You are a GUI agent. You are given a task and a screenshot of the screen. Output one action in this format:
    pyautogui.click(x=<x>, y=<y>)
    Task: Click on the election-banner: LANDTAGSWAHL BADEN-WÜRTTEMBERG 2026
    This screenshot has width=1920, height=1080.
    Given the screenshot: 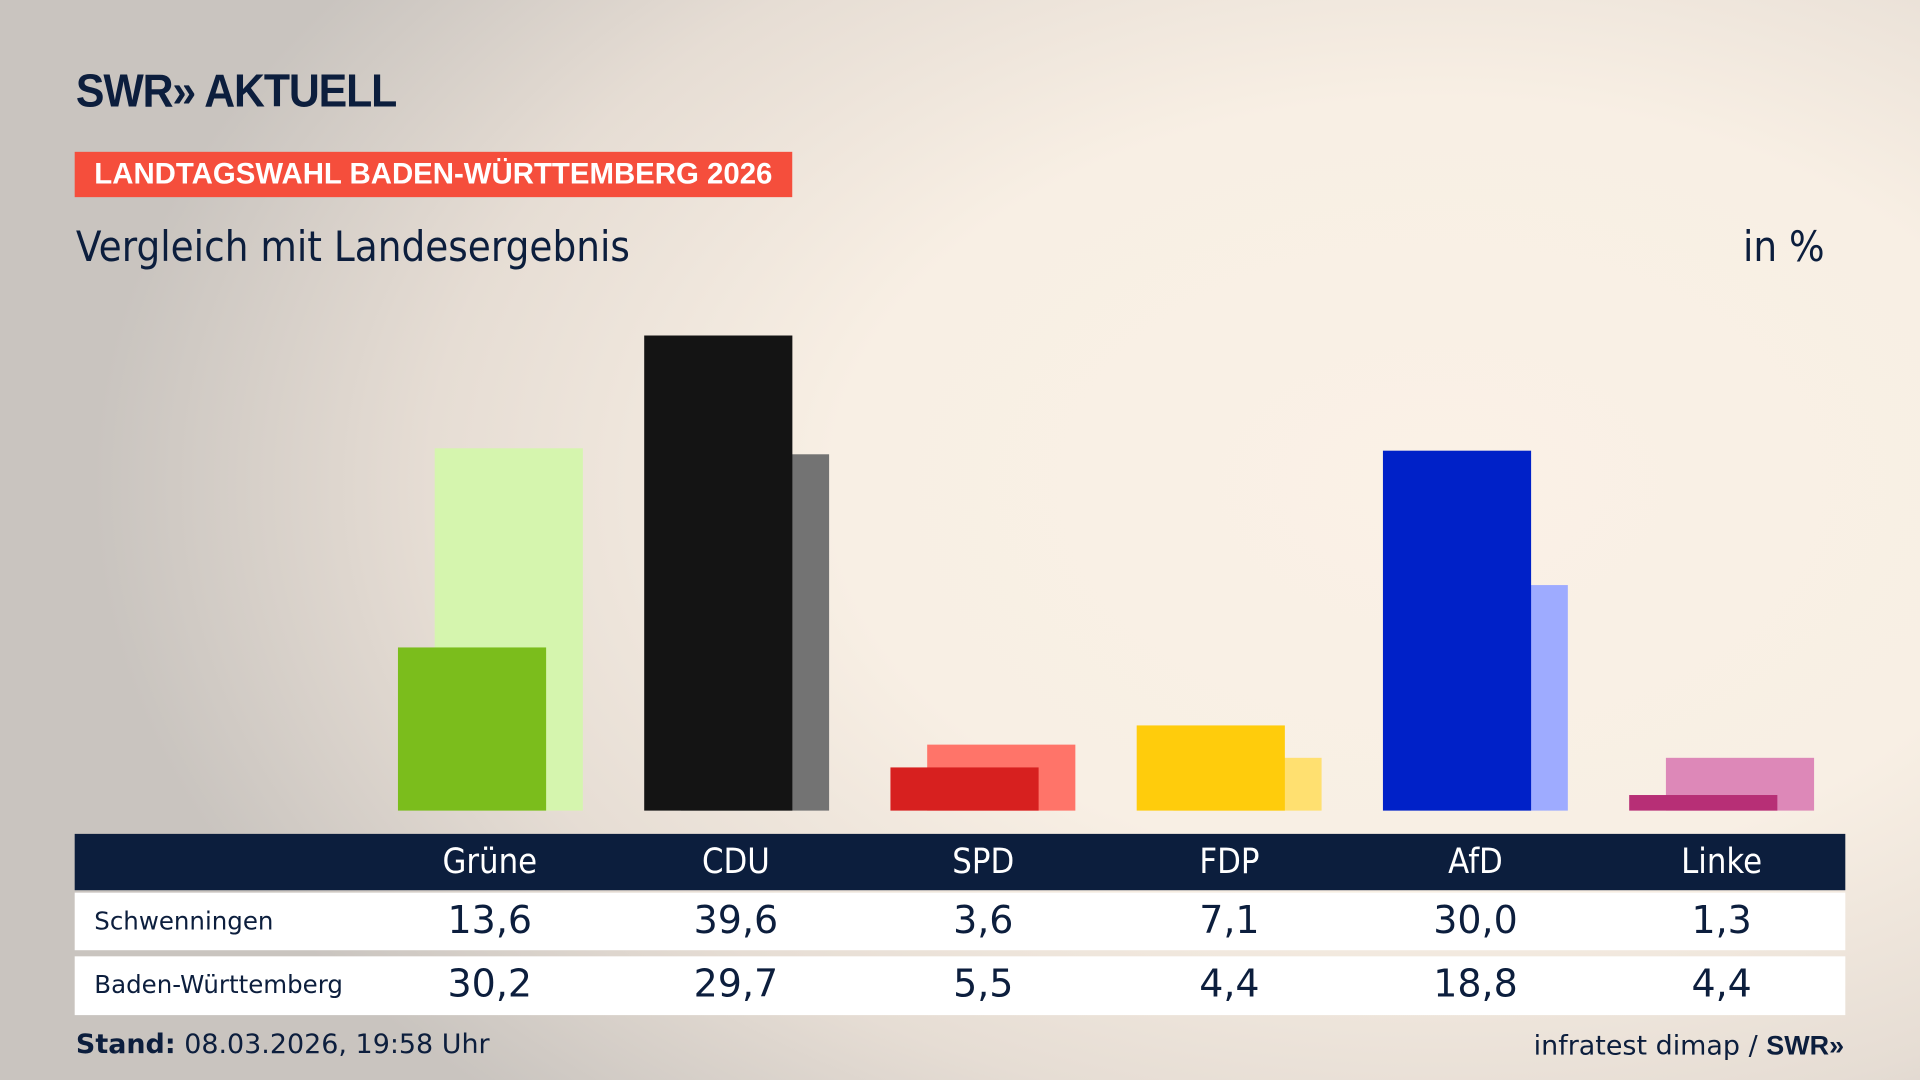 What is the action you would take?
    pyautogui.click(x=433, y=174)
    